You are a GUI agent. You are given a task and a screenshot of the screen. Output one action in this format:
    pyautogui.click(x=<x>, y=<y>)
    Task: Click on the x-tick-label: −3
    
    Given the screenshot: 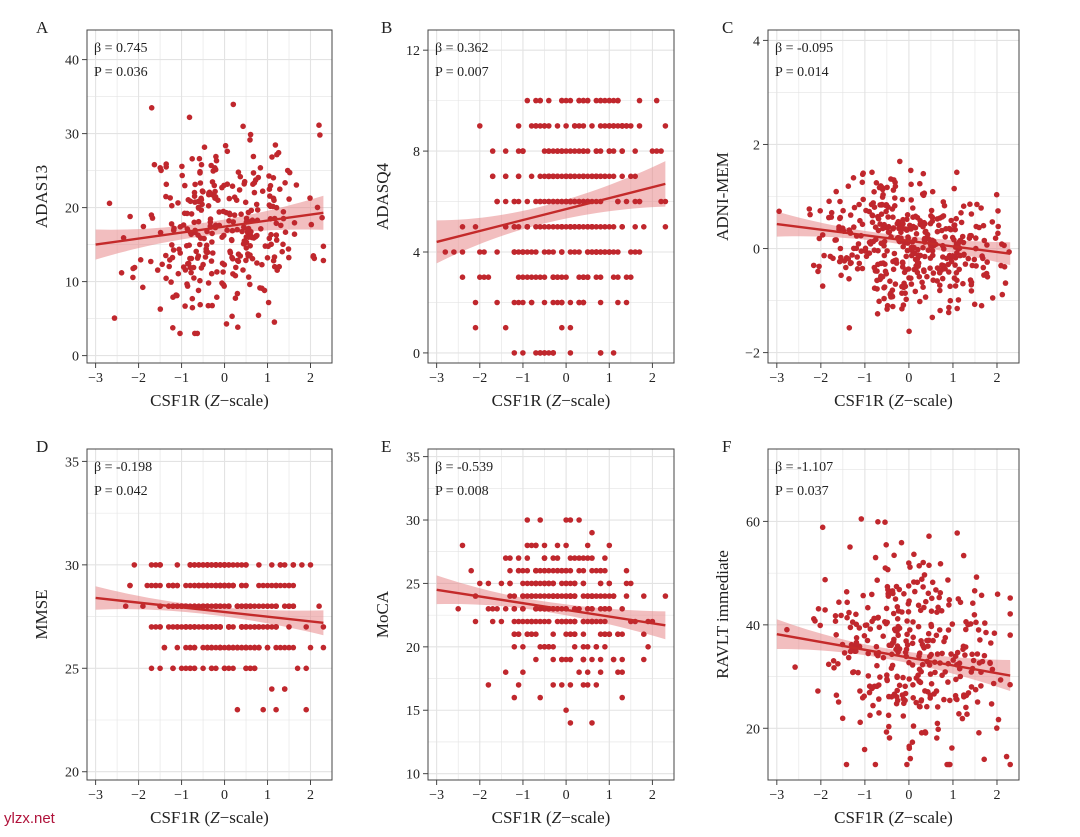 What is the action you would take?
    pyautogui.click(x=436, y=378)
    